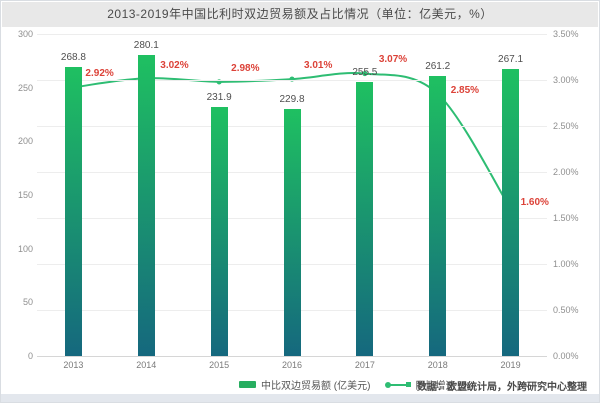 Image resolution: width=600 pixels, height=403 pixels. Describe the element at coordinates (437, 365) in the screenshot. I see `x-axis-label: 2018` at that location.